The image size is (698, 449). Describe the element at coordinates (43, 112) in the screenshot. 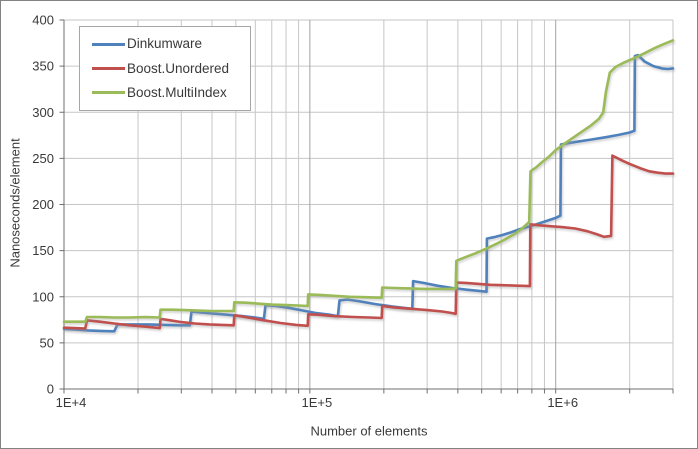

I see `y-tick-label: 300` at that location.